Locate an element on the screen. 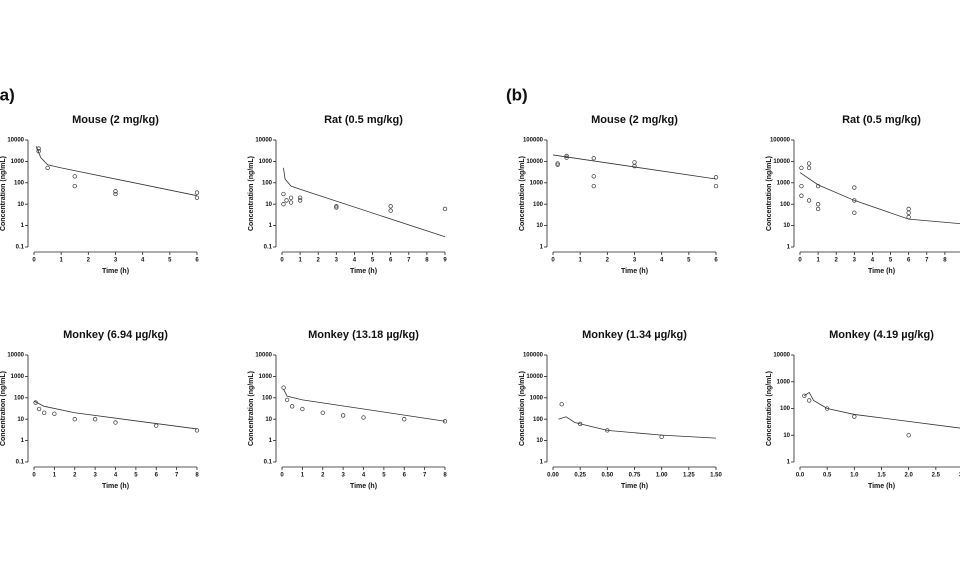 The width and height of the screenshot is (960, 576). chart-title: Monkey (6.94 µg/kg) is located at coordinates (115, 335).